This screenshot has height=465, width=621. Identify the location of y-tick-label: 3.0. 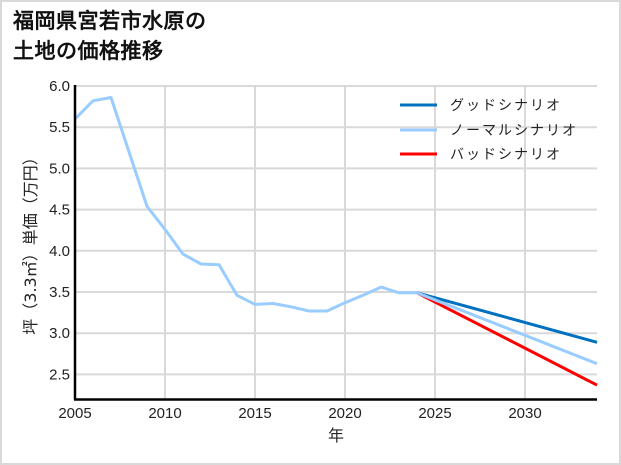
(59, 333).